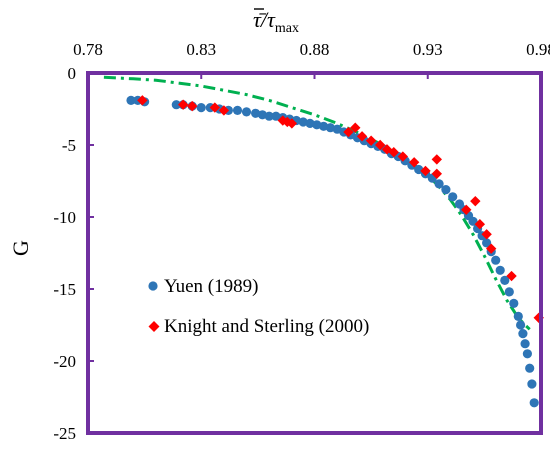  What do you see at coordinates (88, 49) in the screenshot?
I see `x-tick-label: 0.78` at bounding box center [88, 49].